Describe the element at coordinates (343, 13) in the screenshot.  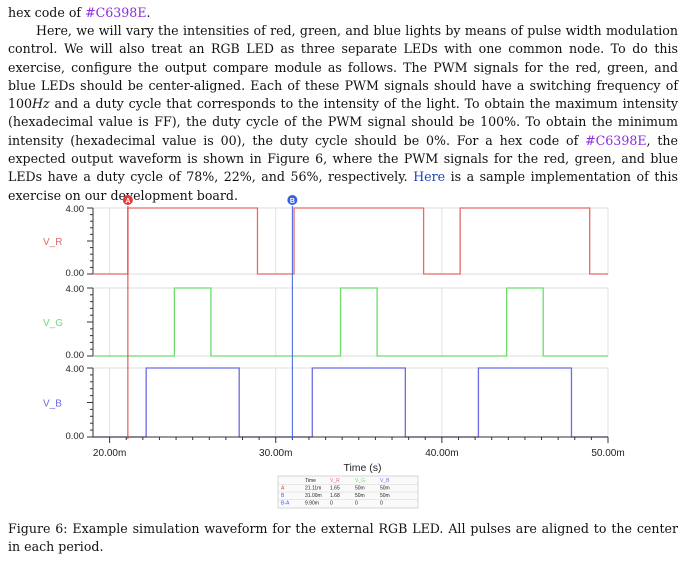
I see `paragraph-intro: hex code of #C6398E.` at that location.